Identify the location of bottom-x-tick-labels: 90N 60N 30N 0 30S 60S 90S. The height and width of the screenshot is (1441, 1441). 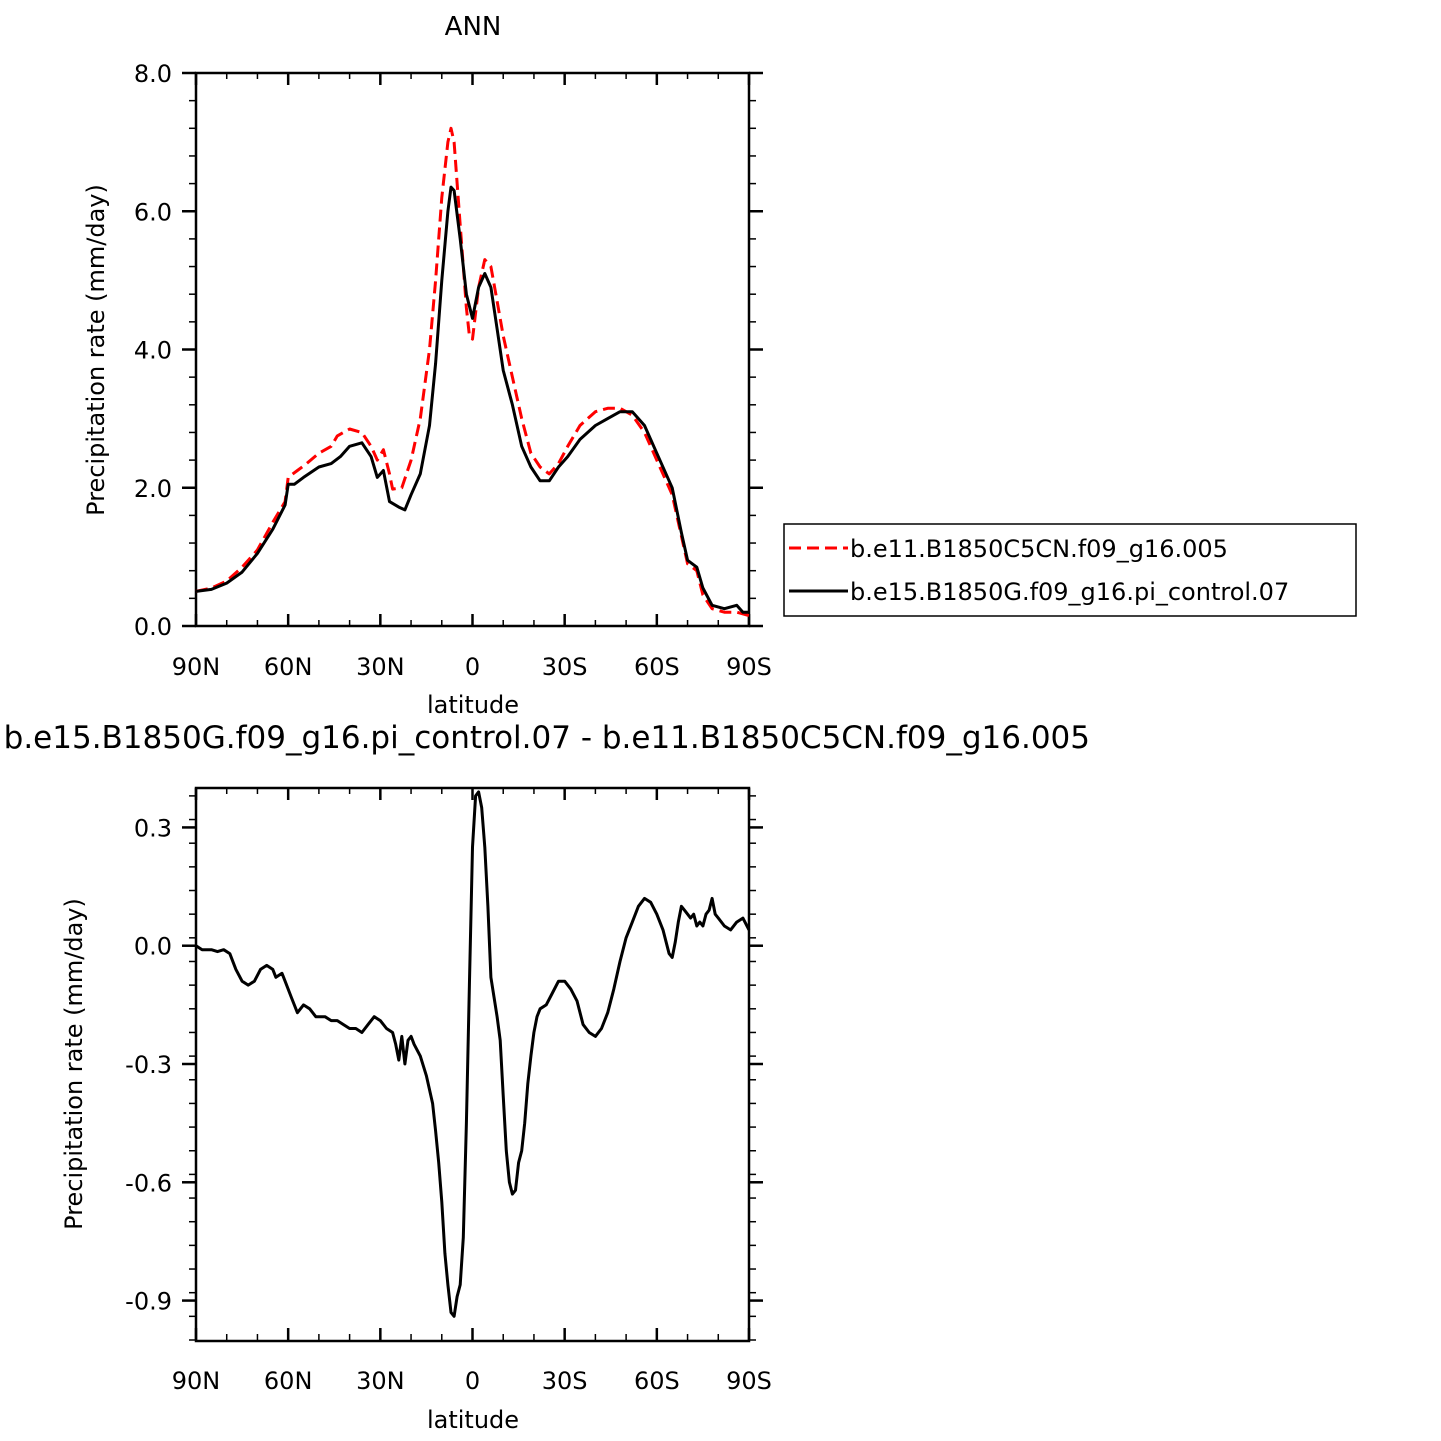
(472, 1381).